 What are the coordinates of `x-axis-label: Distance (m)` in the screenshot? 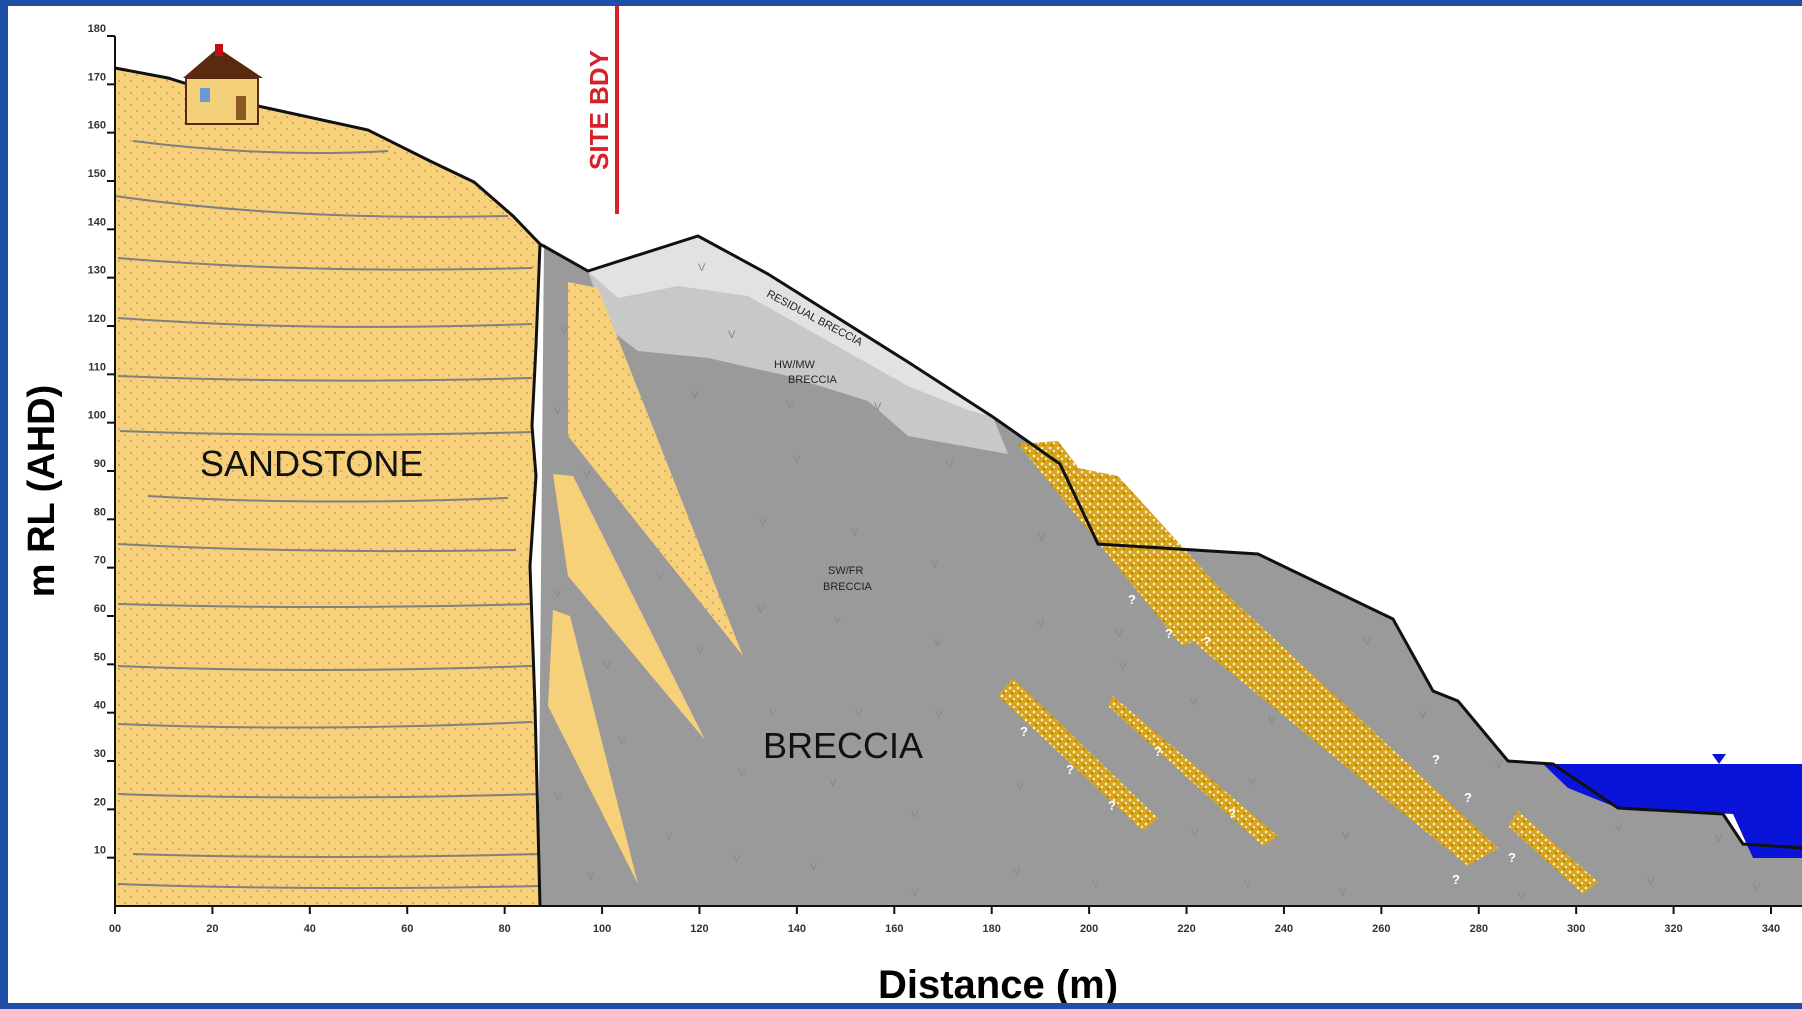 It's located at (998, 983).